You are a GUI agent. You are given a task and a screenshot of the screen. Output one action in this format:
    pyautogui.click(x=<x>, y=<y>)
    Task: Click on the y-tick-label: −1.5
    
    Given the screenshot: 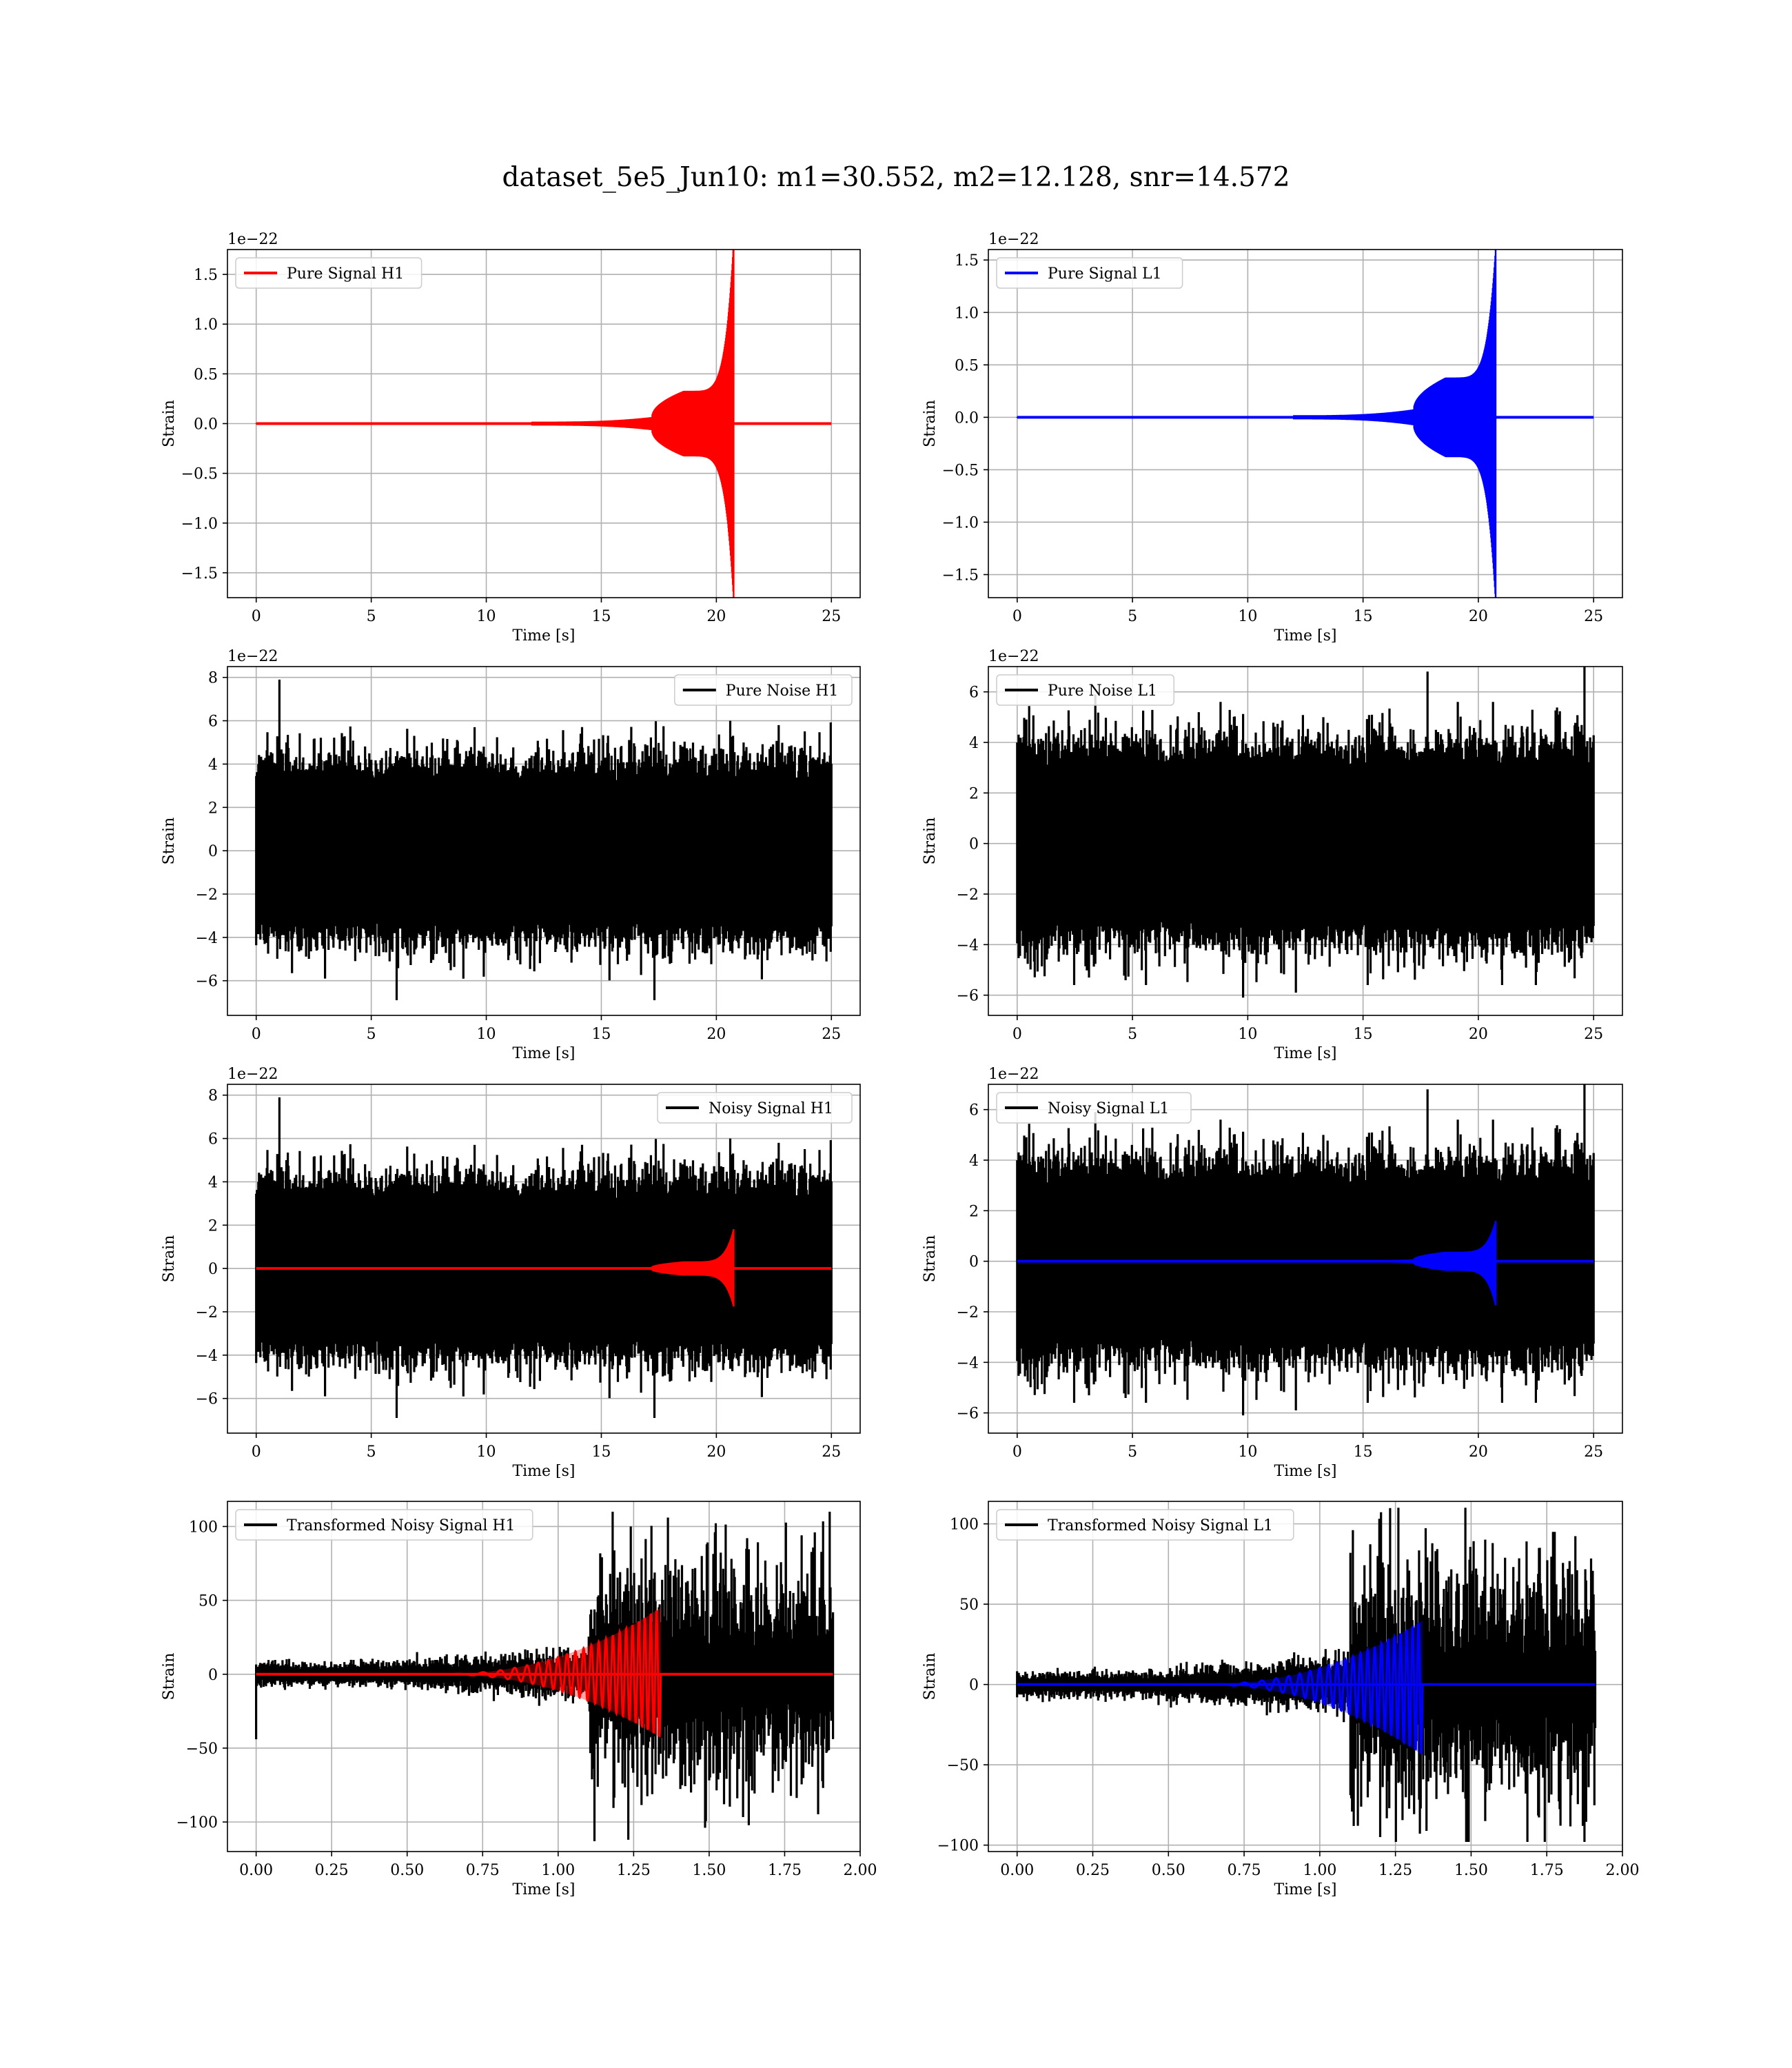 What is the action you would take?
    pyautogui.click(x=961, y=576)
    